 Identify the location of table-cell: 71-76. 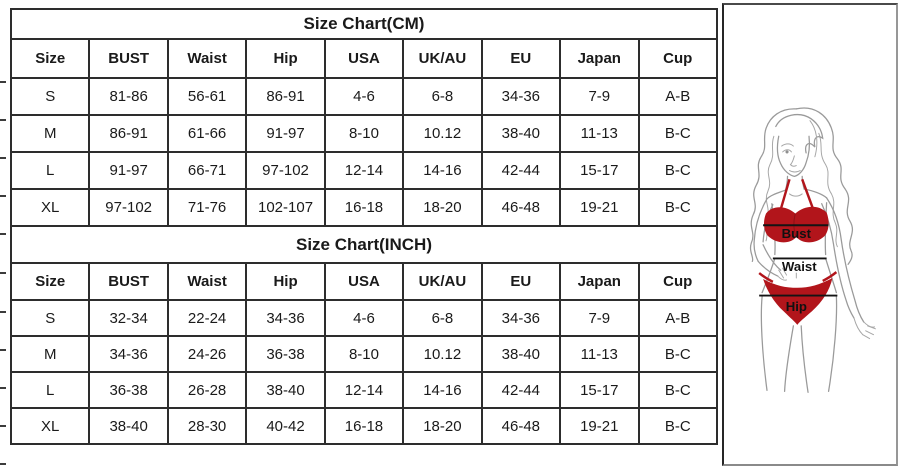
(207, 207).